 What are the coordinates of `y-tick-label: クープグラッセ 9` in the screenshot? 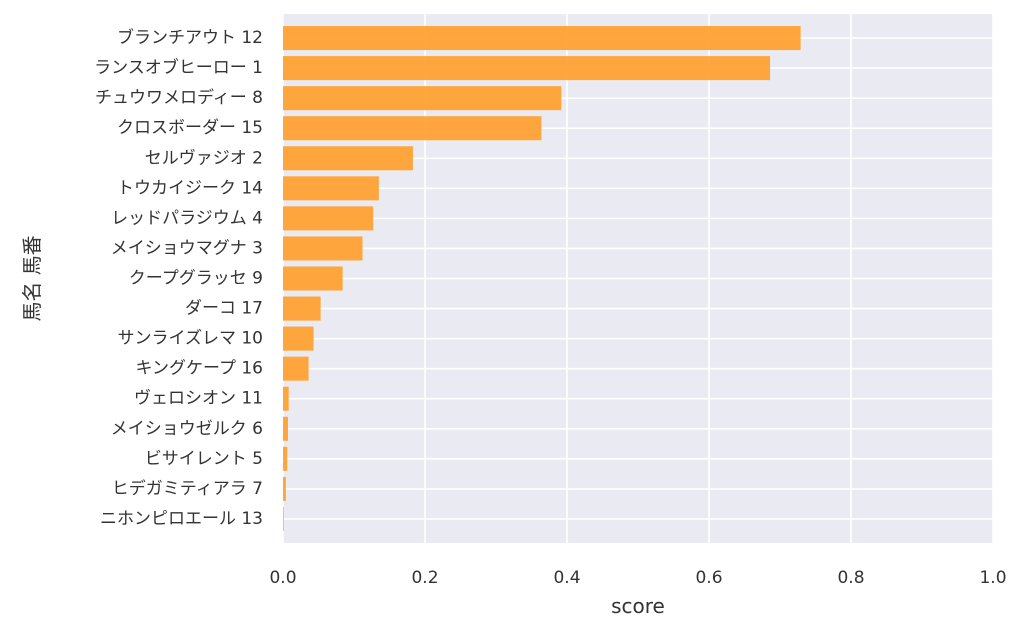 It's located at (196, 279).